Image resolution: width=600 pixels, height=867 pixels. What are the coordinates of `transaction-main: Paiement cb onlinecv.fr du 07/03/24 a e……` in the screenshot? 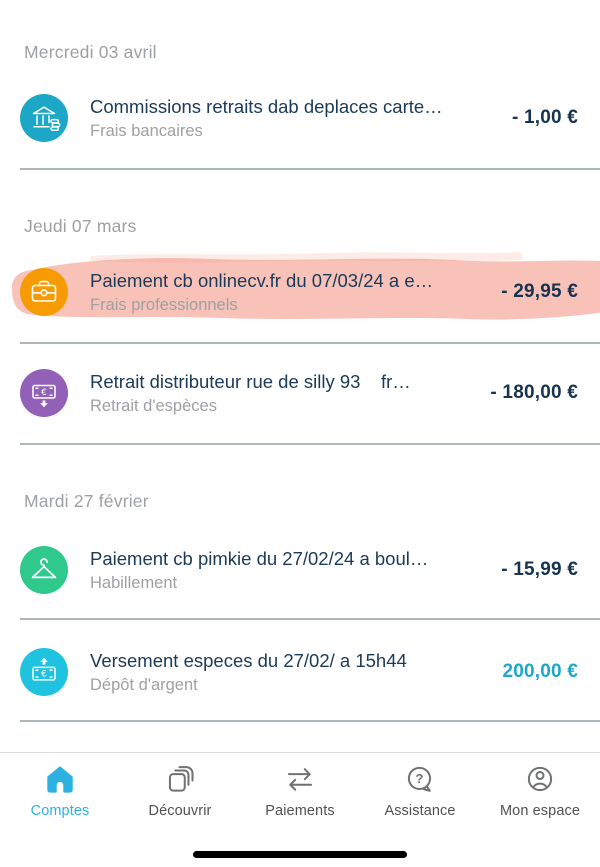 It's located at (282, 292).